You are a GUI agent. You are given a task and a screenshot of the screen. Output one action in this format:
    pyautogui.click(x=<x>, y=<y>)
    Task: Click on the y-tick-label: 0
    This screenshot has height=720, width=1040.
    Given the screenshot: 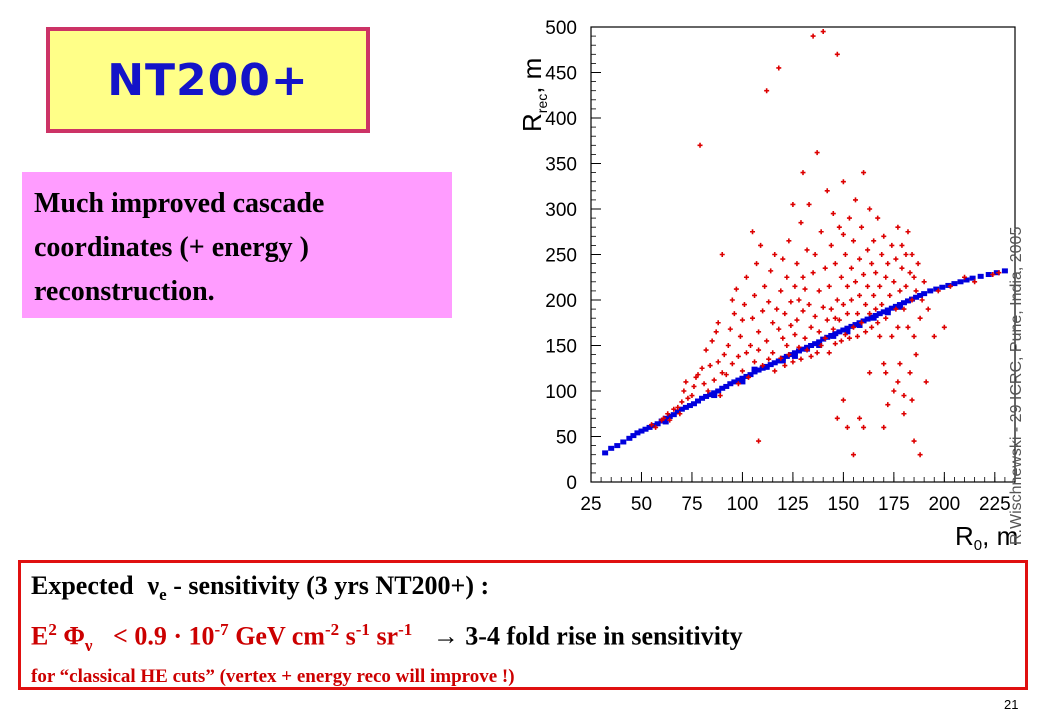 What is the action you would take?
    pyautogui.click(x=571, y=483)
    